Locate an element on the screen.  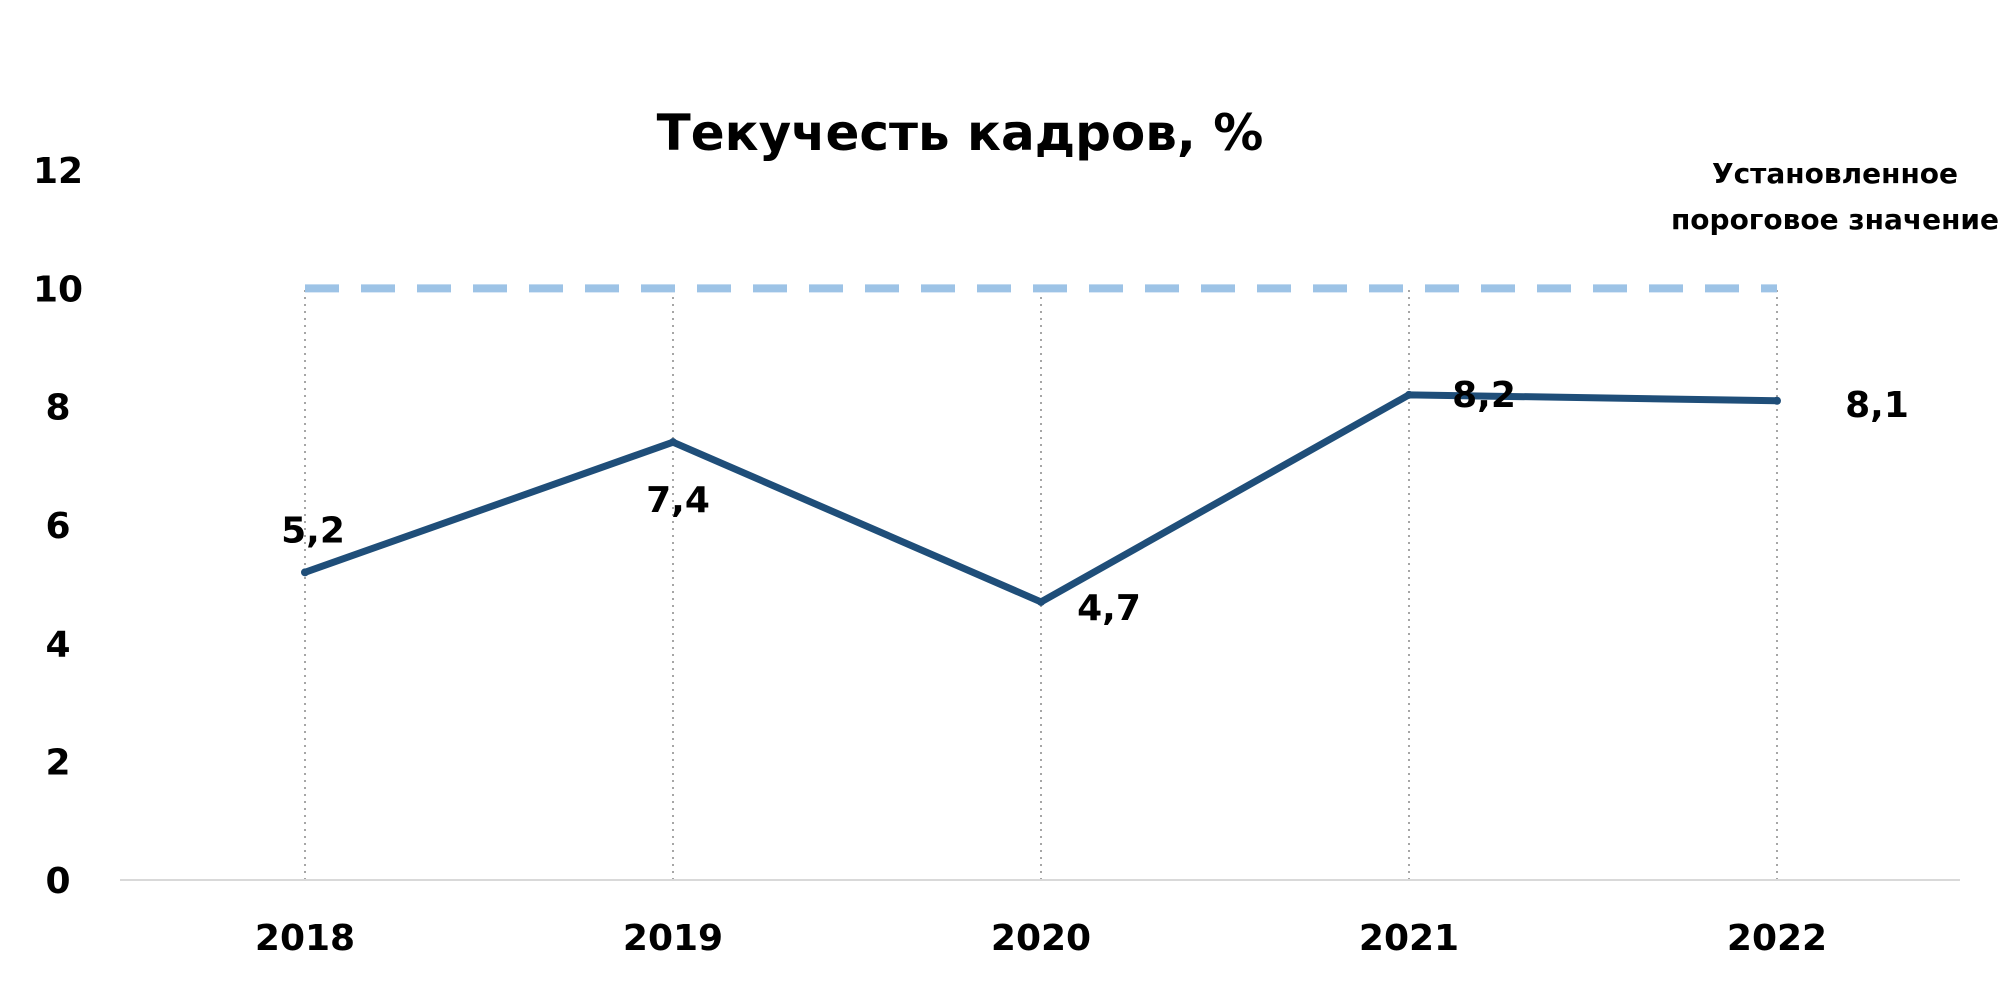
threshold-label-line-1: Установленное is located at coordinates (1835, 173).